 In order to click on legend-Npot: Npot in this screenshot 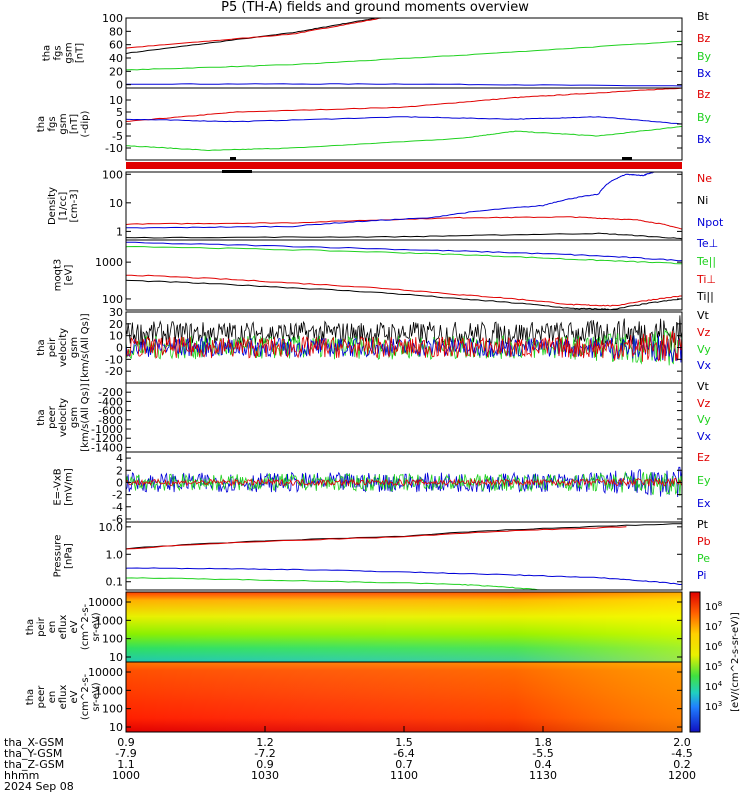, I will do `click(710, 222)`.